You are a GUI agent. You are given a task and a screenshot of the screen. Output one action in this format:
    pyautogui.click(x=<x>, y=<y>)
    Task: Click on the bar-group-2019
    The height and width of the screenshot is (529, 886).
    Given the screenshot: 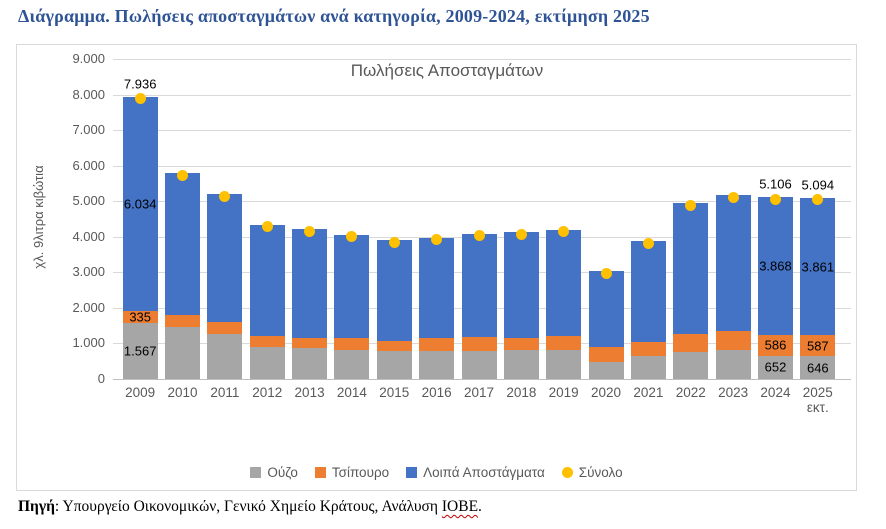 What is the action you would take?
    pyautogui.click(x=564, y=219)
    